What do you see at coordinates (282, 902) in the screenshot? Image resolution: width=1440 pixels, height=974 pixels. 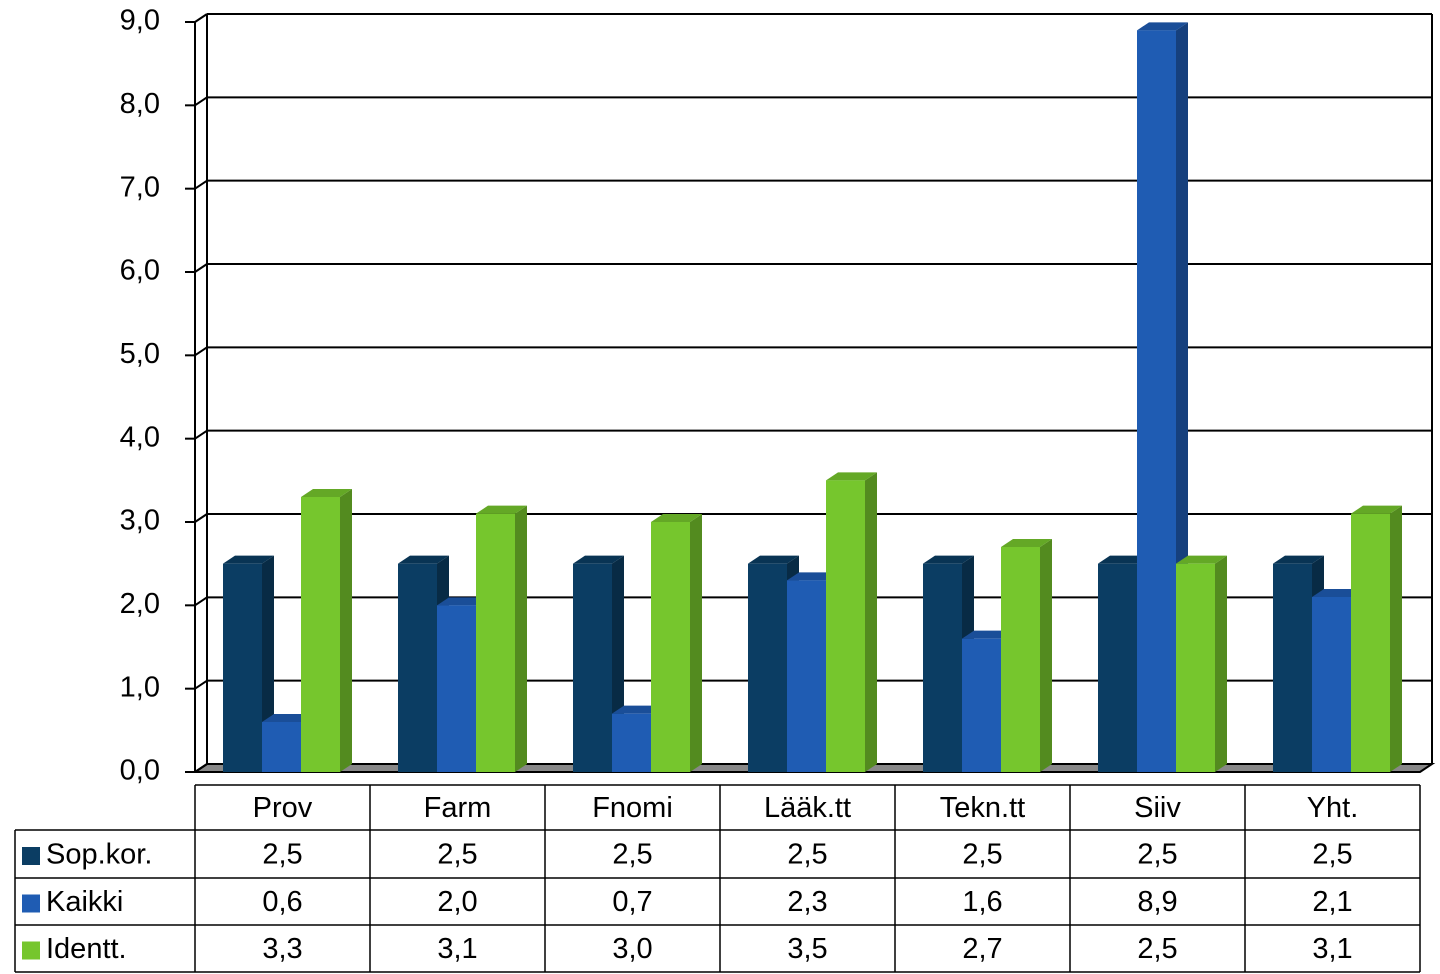 I see `data-table-value: 0,6` at bounding box center [282, 902].